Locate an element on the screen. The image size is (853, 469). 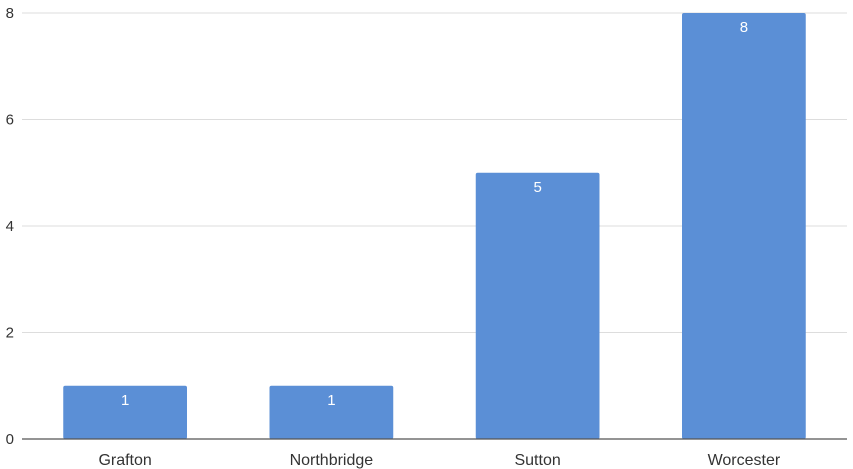
y-axis-tick-labels: 0 2 4 6 8 is located at coordinates (10, 226).